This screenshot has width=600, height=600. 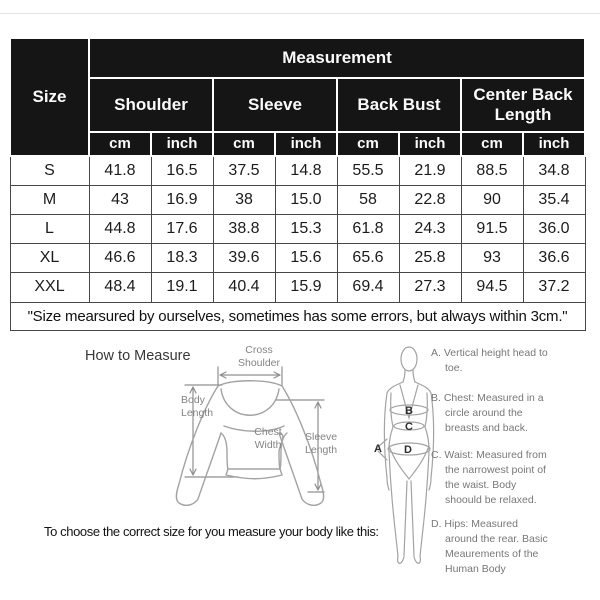 I want to click on measure-value: 25.8, so click(x=430, y=257).